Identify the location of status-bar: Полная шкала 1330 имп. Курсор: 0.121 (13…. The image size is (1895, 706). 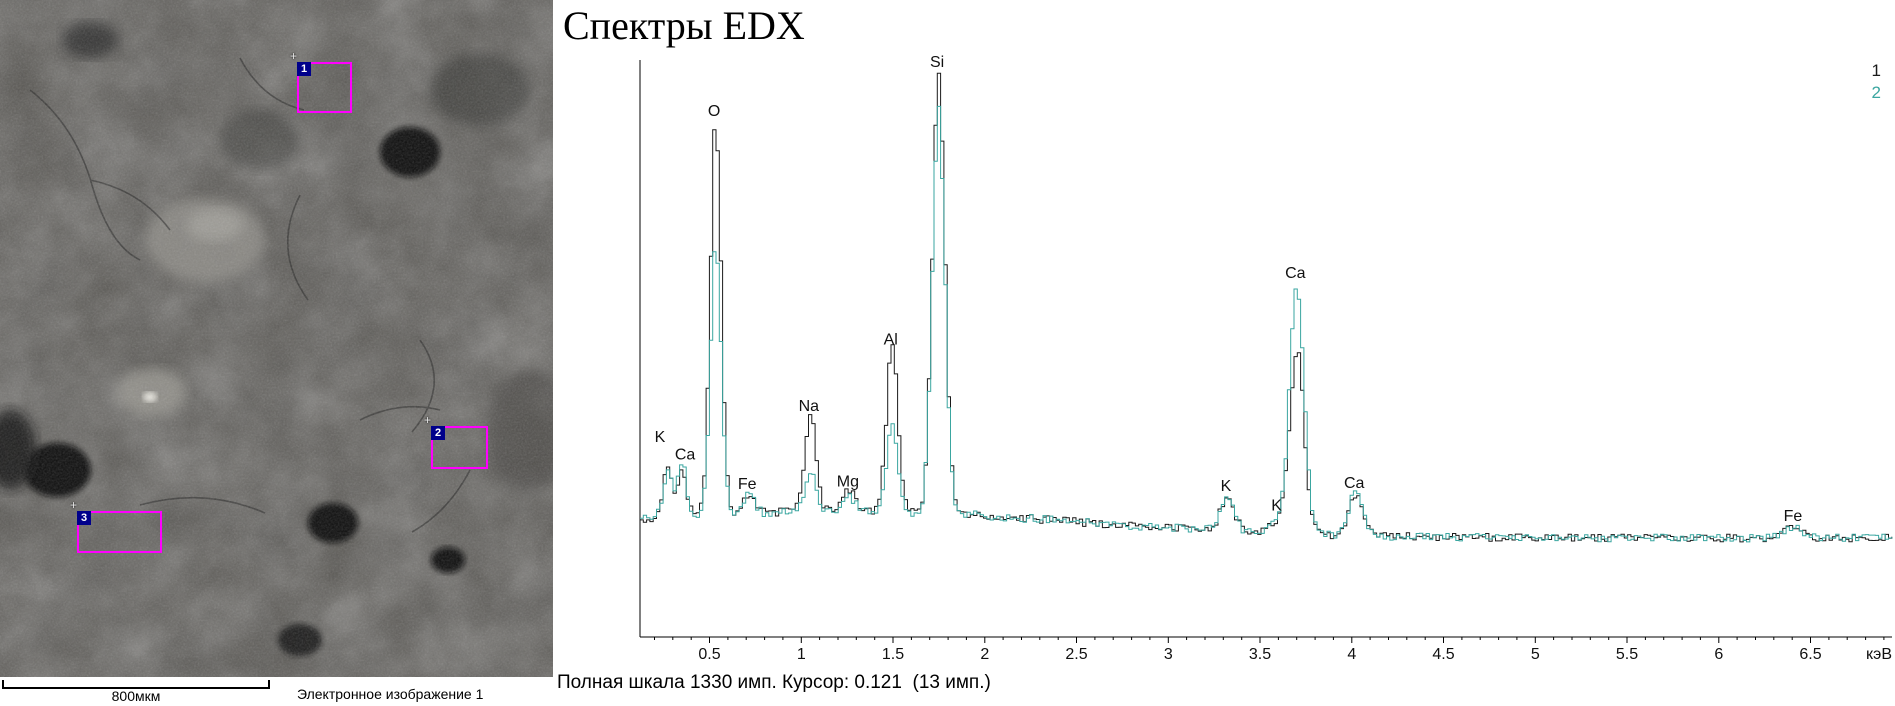
(774, 682).